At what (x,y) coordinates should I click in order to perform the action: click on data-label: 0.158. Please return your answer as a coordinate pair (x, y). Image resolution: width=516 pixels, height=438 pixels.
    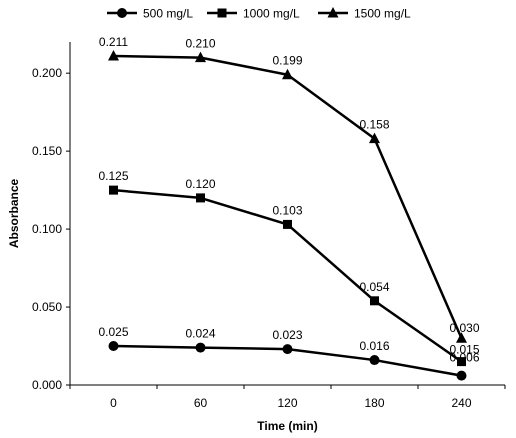
    Looking at the image, I should click on (374, 125).